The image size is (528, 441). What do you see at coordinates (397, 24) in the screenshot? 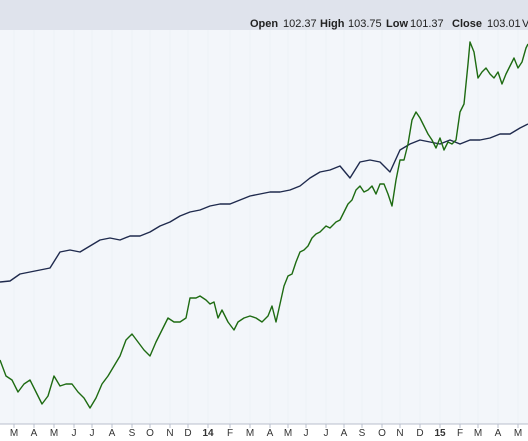
I see `low-label: Low` at bounding box center [397, 24].